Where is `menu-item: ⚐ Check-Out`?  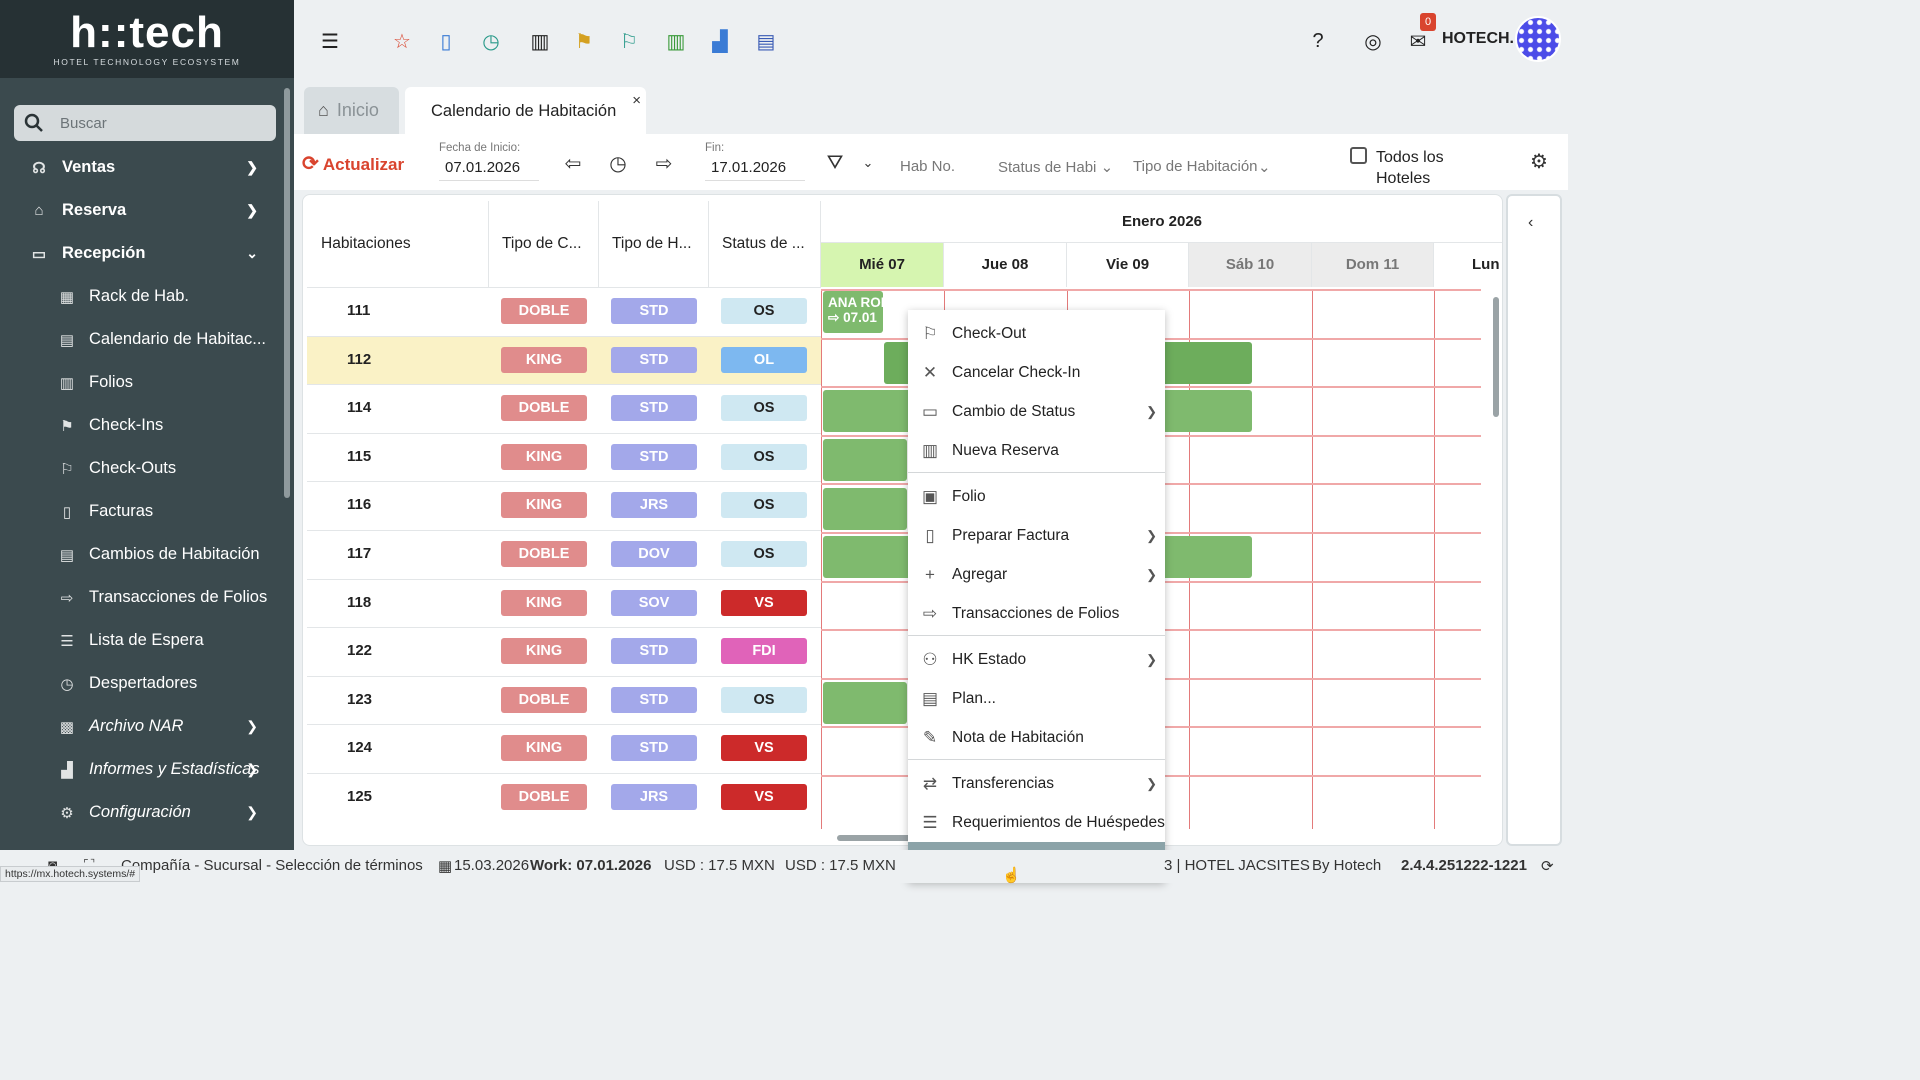
menu-item: ⚐ Check-Out is located at coordinates (1036, 333).